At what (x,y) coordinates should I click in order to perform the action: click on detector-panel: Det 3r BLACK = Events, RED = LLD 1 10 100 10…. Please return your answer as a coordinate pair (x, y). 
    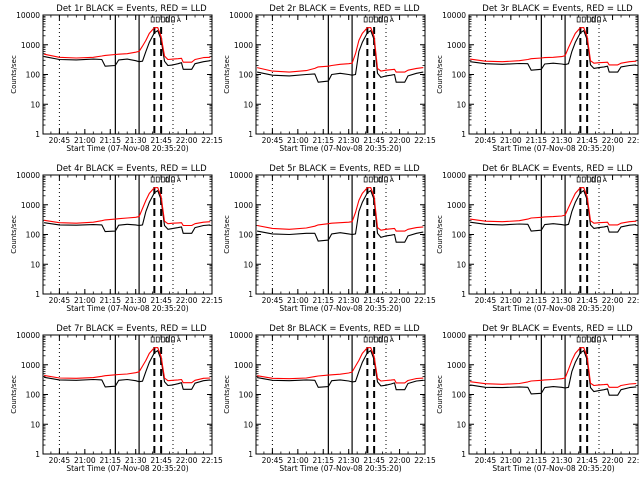
    Looking at the image, I should click on (538, 78).